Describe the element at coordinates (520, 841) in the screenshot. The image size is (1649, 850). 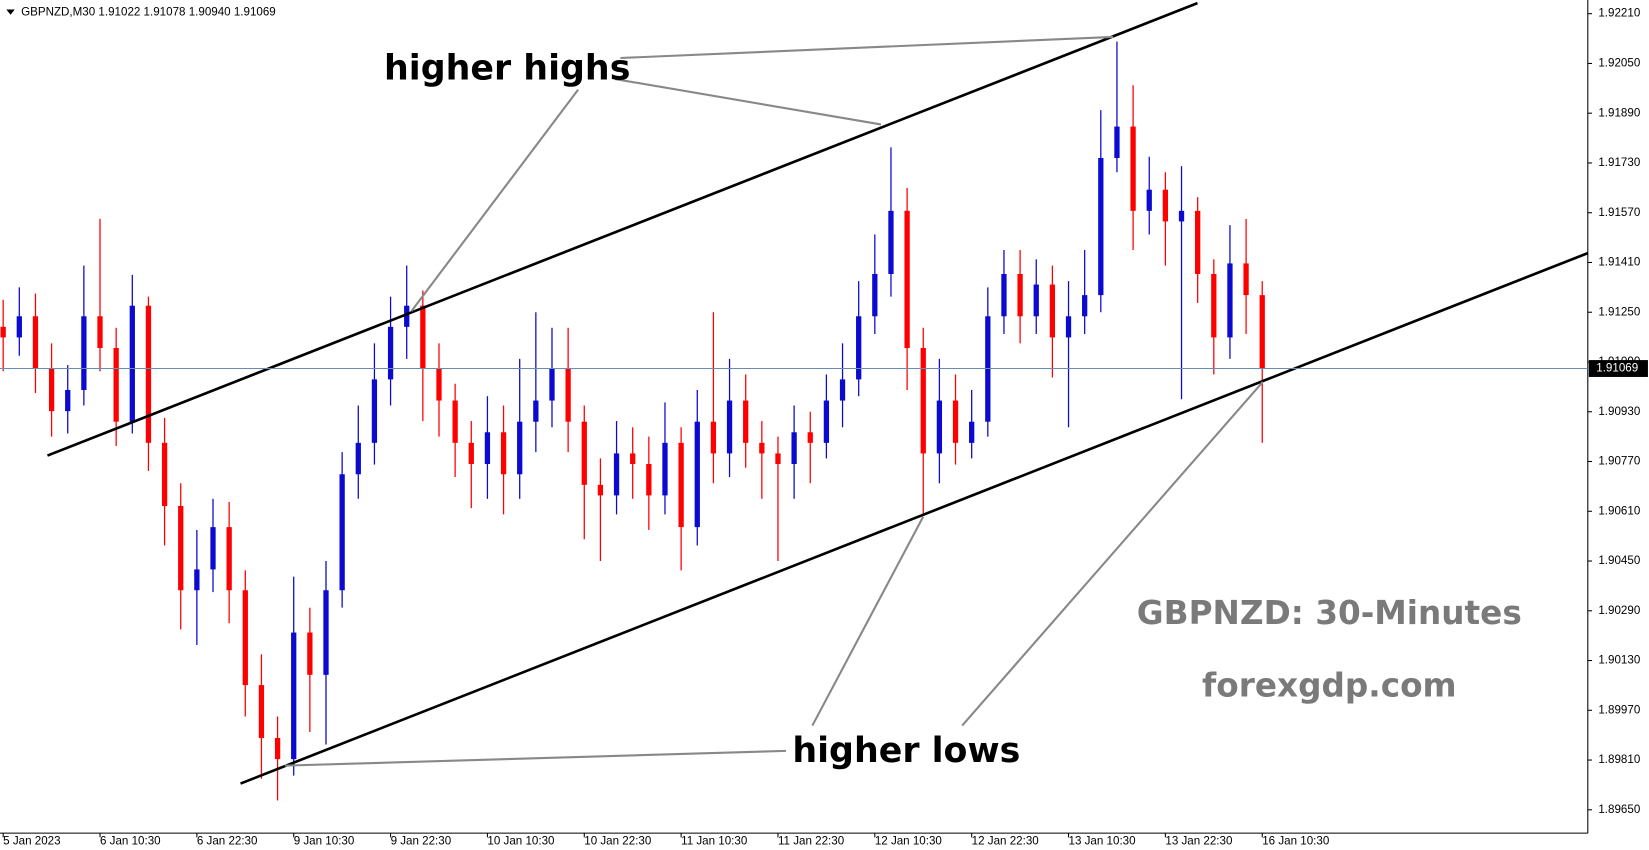
I see `x-tick-label: 10 Jan 10:30` at that location.